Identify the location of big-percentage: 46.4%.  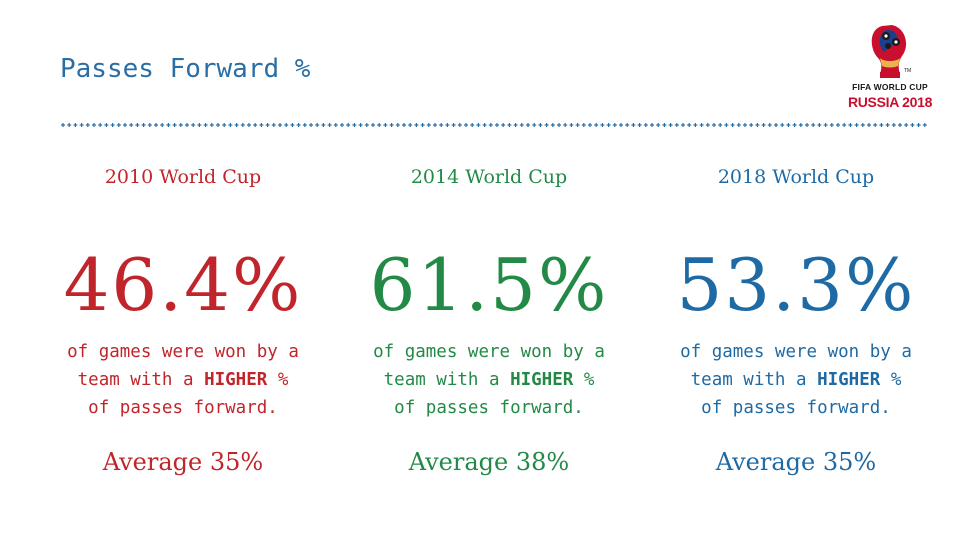
(183, 285).